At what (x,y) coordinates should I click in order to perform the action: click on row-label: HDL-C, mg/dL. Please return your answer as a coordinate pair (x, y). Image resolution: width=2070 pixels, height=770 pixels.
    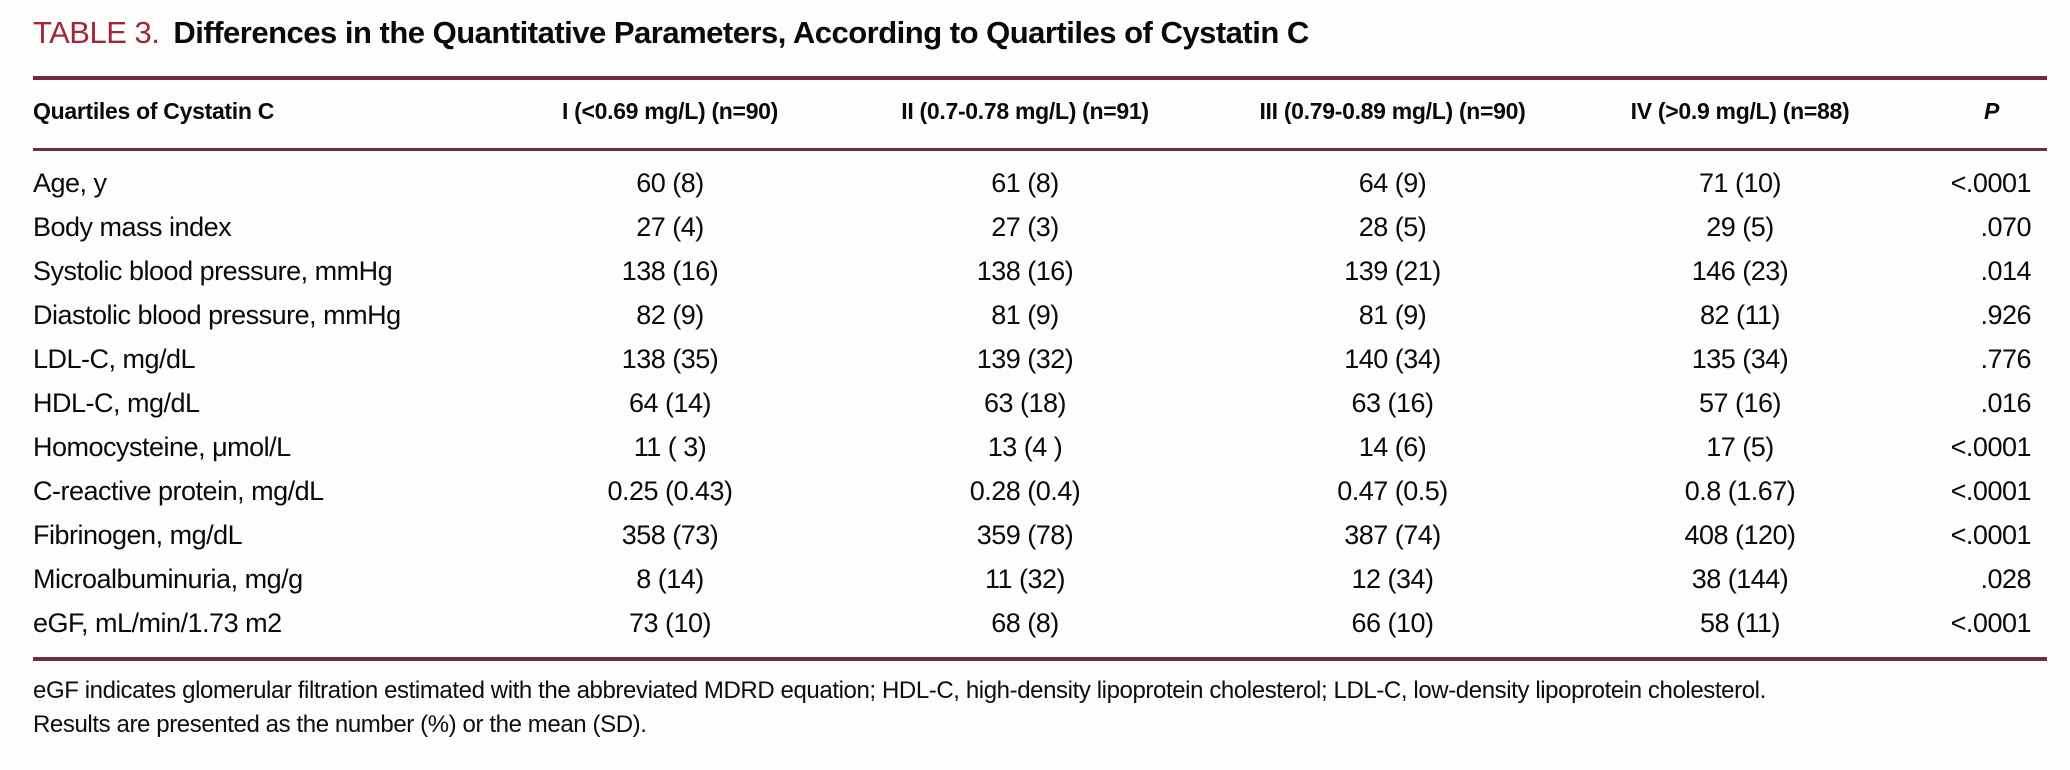
    Looking at the image, I should click on (116, 403).